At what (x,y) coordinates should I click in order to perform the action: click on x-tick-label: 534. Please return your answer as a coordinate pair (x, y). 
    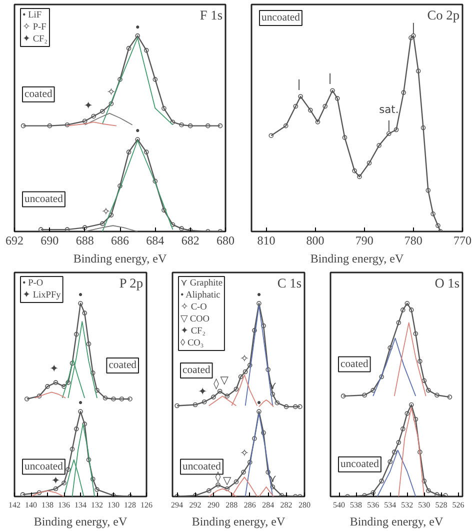
    Looking at the image, I should click on (390, 505).